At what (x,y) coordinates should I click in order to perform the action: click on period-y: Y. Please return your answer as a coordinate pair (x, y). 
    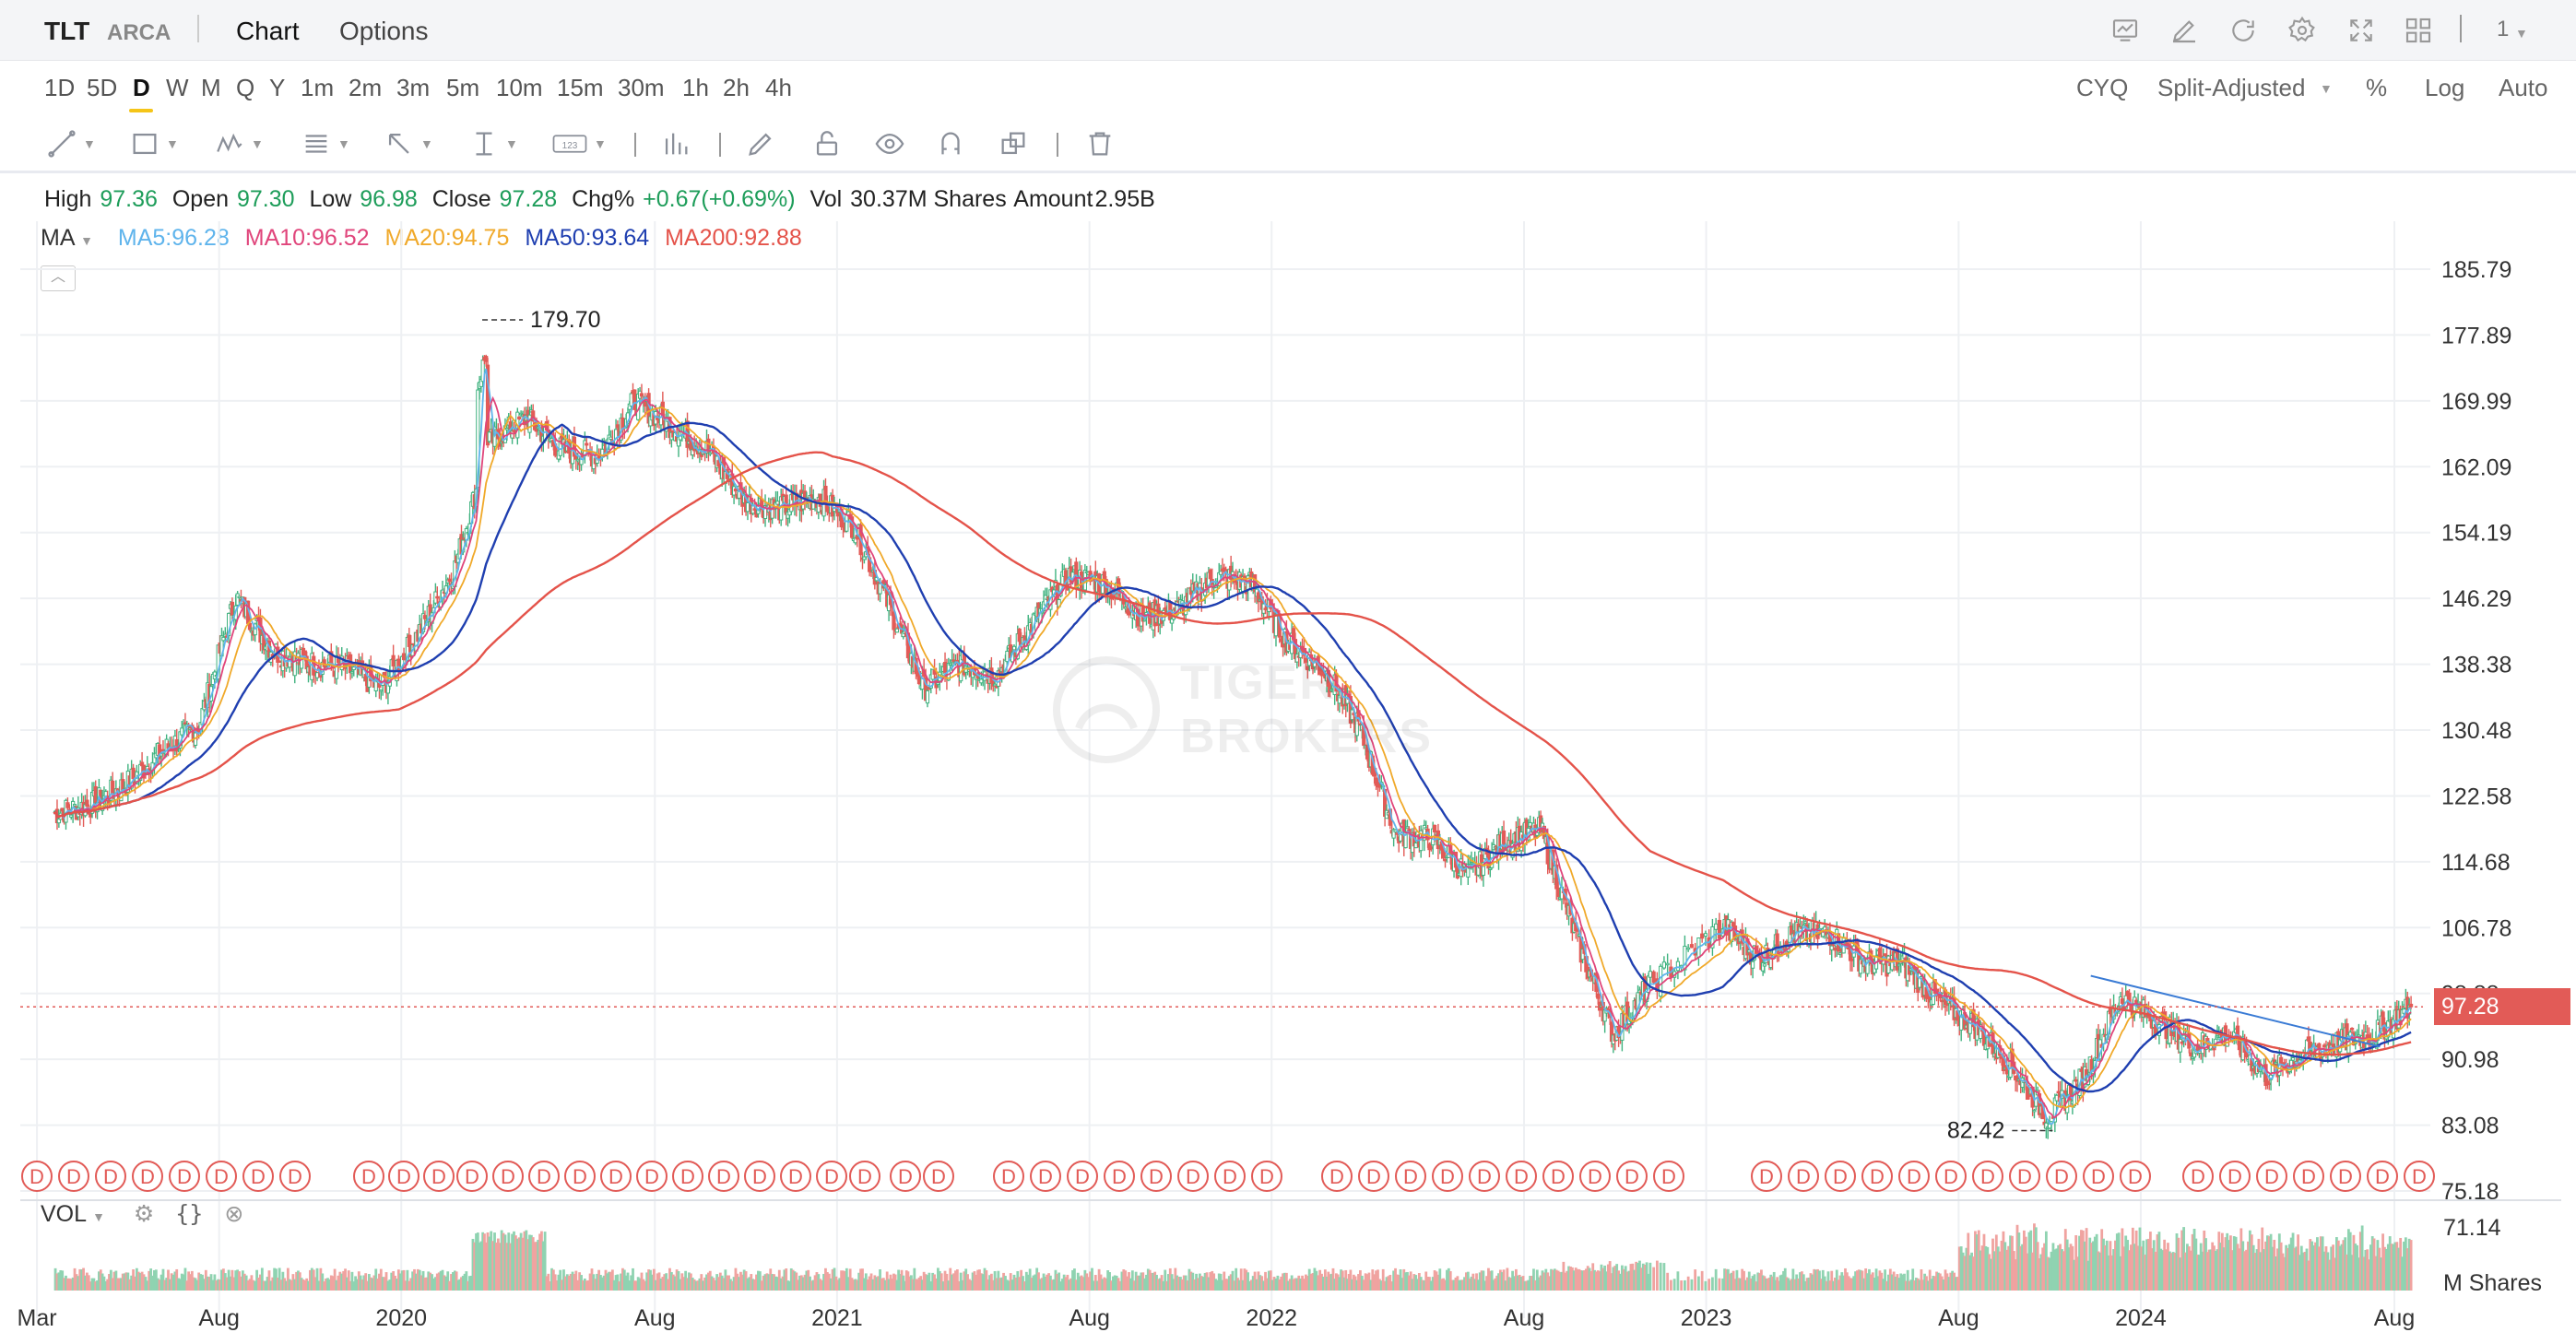
    Looking at the image, I should click on (277, 87).